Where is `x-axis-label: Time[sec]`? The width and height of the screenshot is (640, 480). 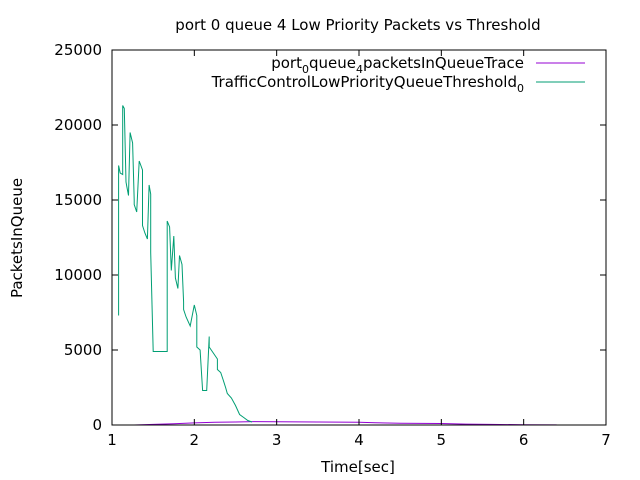 x-axis-label: Time[sec] is located at coordinates (357, 467).